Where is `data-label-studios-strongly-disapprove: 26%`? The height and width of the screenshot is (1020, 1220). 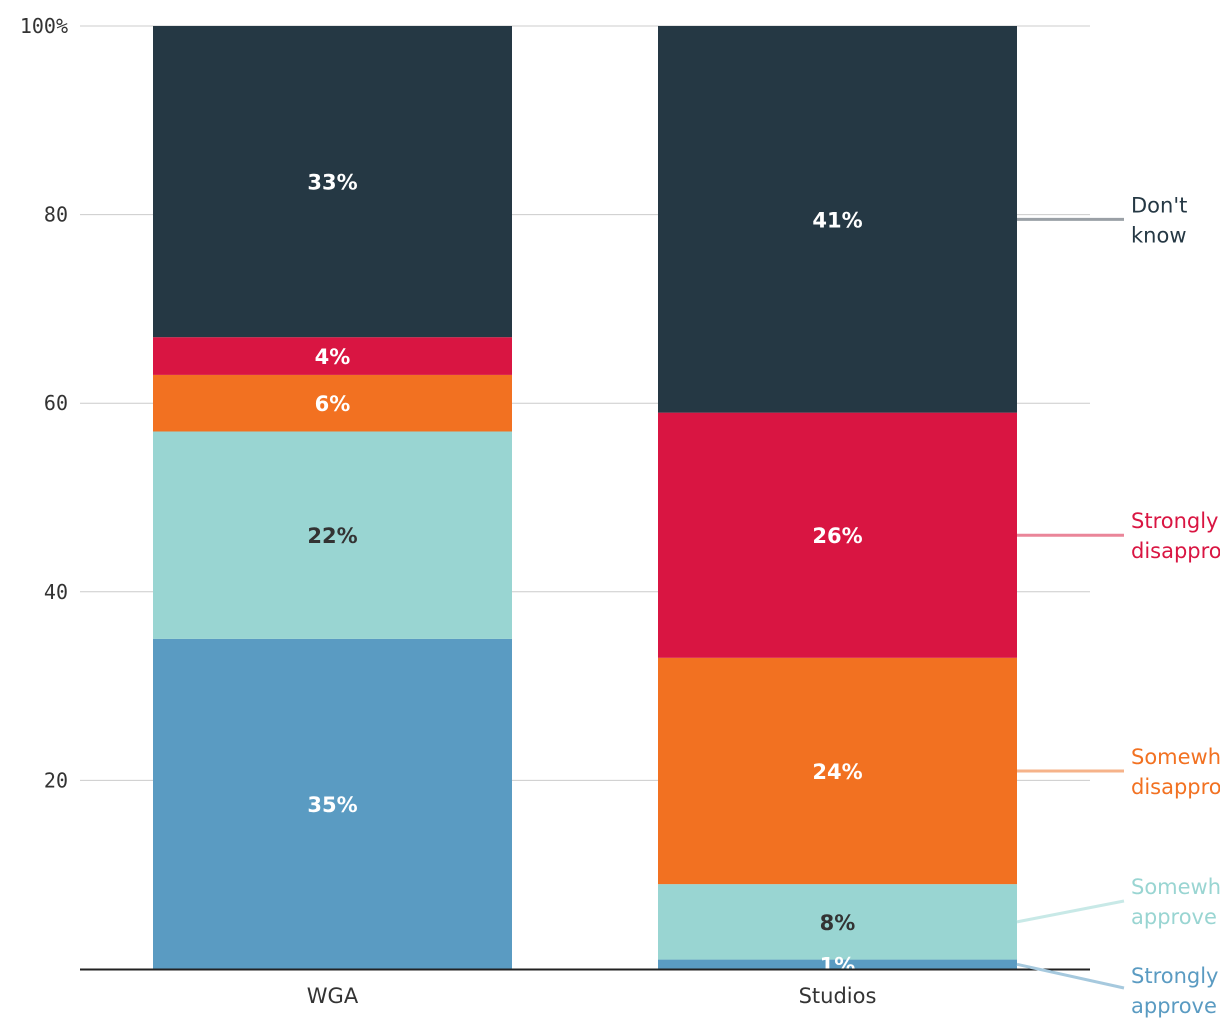 data-label-studios-strongly-disapprove: 26% is located at coordinates (837, 536).